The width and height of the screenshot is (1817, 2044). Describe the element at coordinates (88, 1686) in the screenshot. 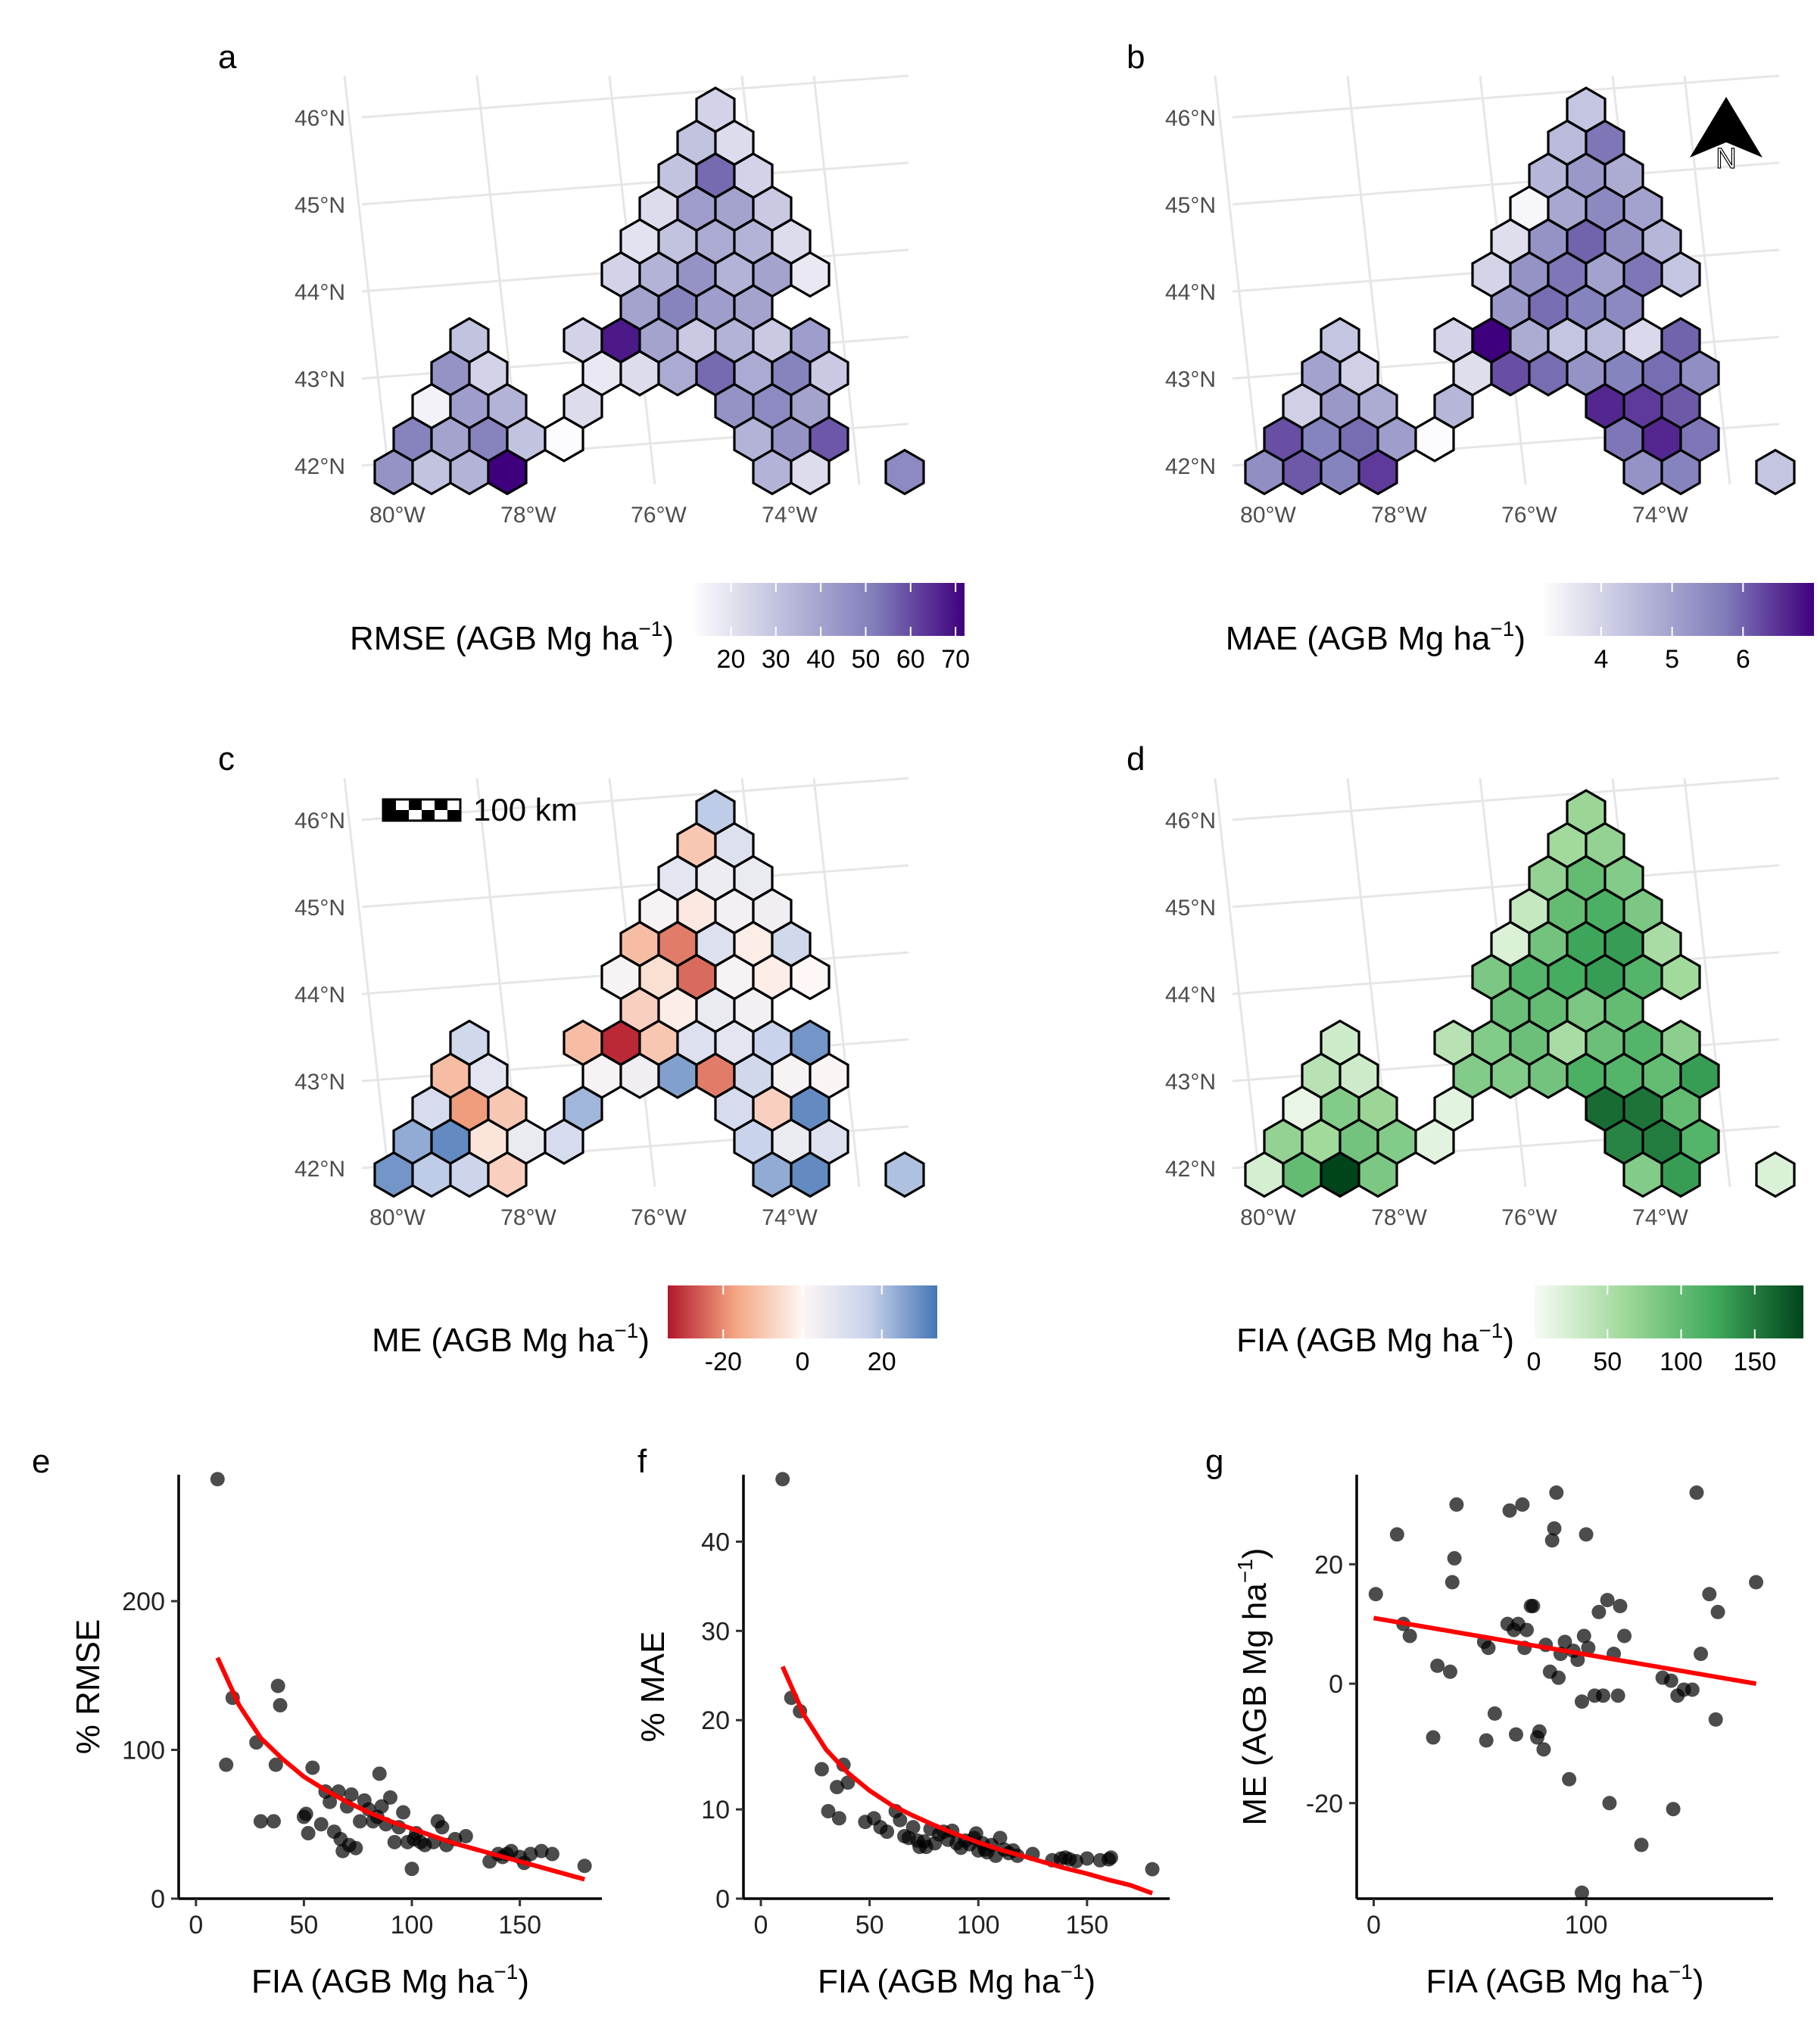

I see `y-axis-title: % RMSE` at that location.